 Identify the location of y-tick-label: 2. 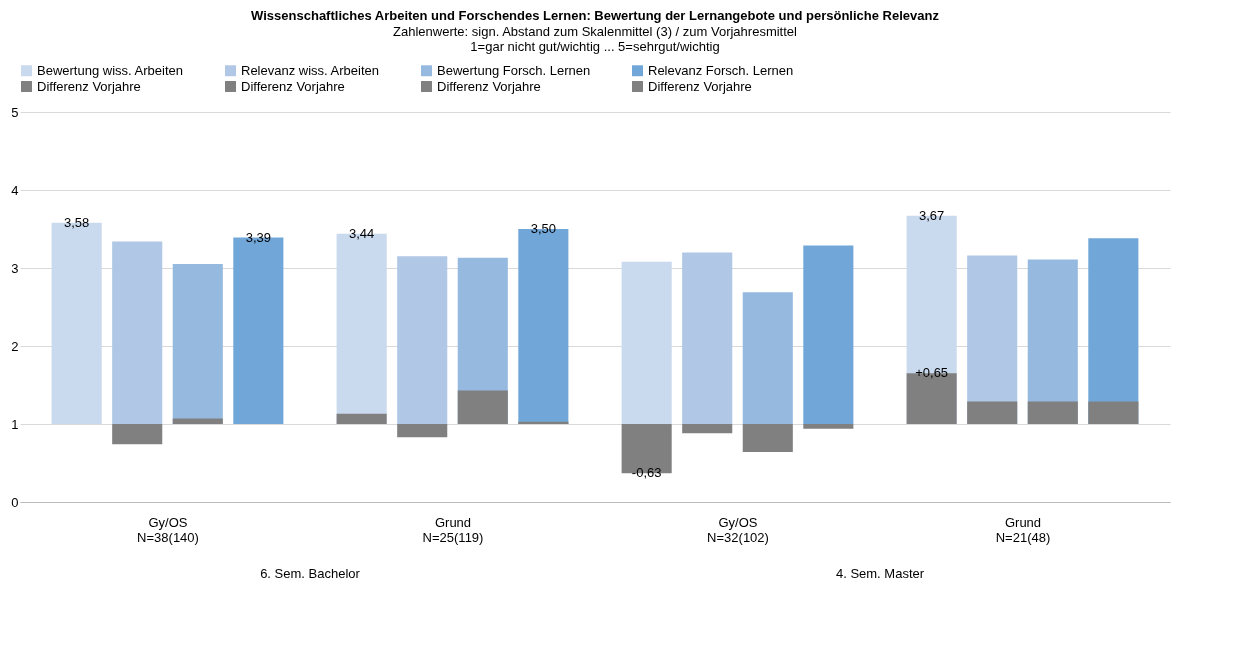
(15, 346).